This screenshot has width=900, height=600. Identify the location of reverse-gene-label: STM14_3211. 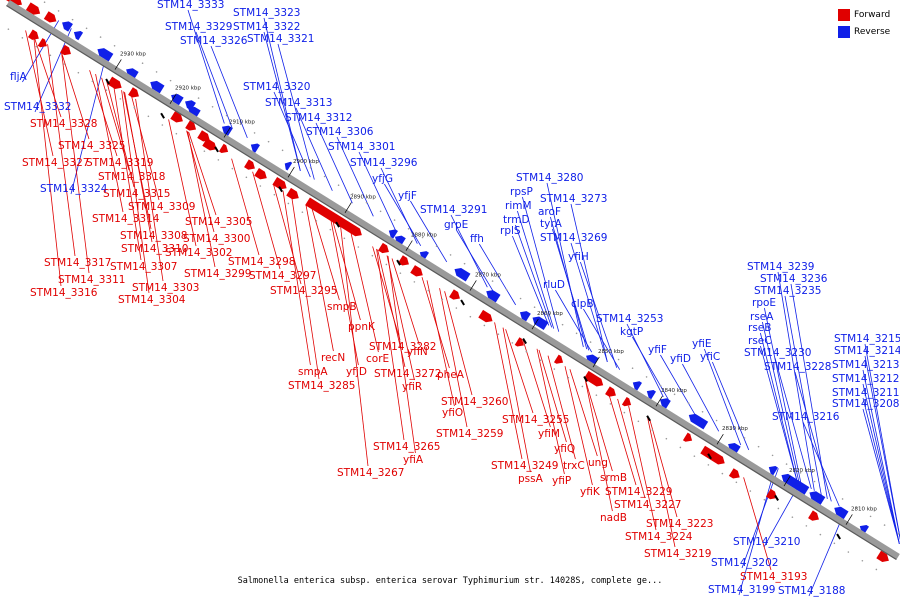
(865, 393).